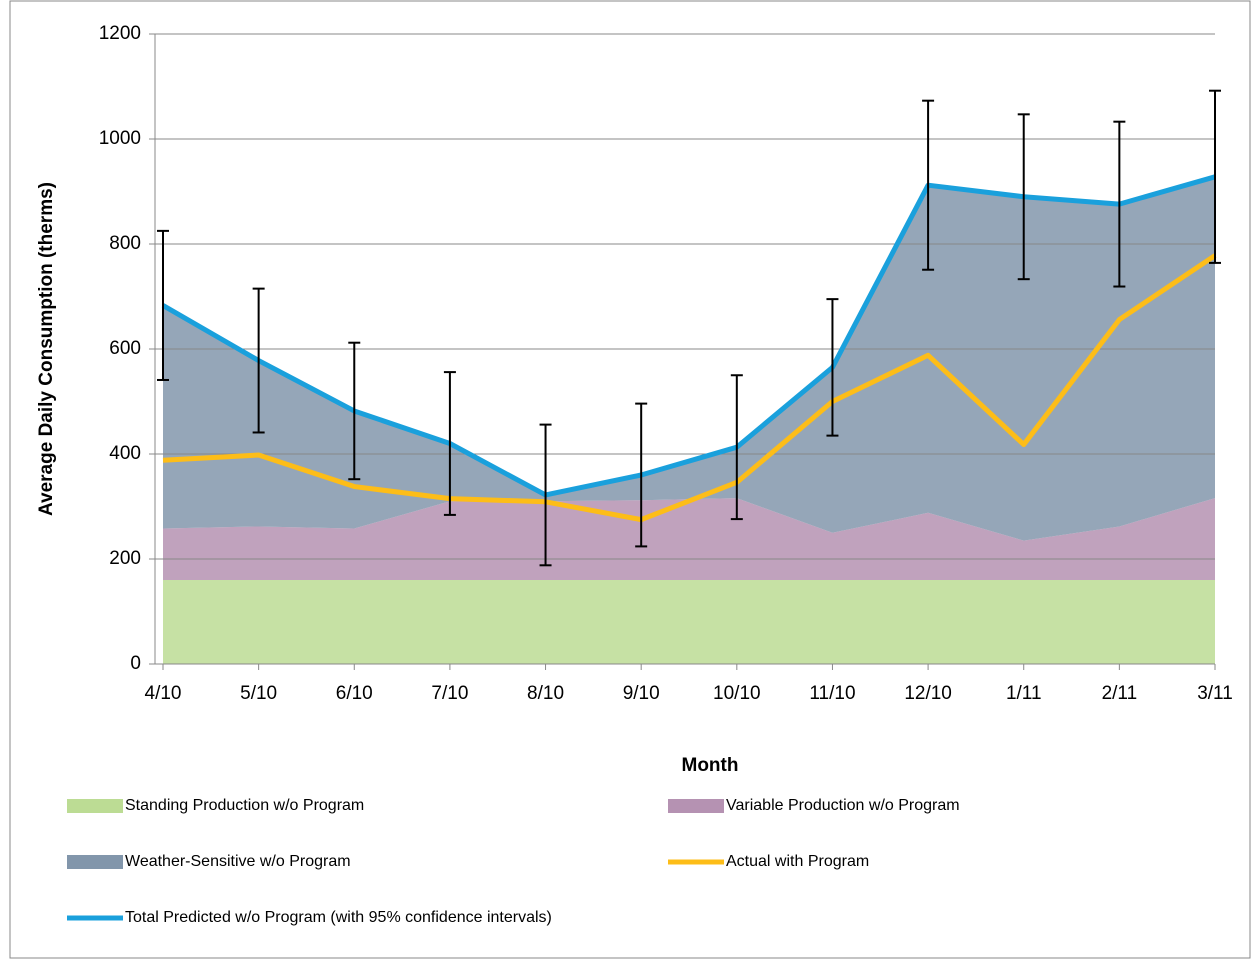 This screenshot has height=960, width=1252. What do you see at coordinates (238, 861) in the screenshot?
I see `legend-label: Weather-Sensitive w/o Program` at bounding box center [238, 861].